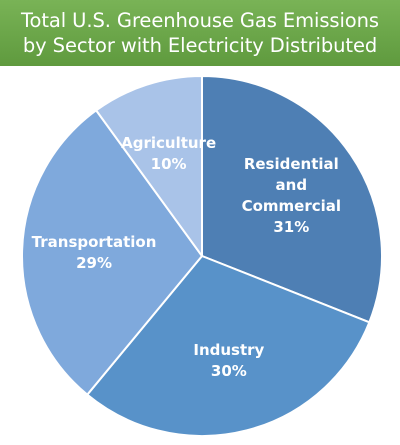 The image size is (400, 445). I want to click on slice-label-agriculture: Agriculture 10%, so click(168, 153).